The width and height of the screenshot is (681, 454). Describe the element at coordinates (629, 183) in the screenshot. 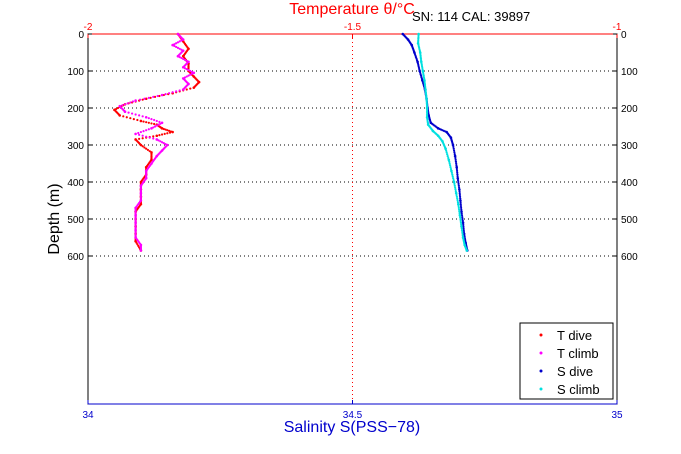

I see `right-tick-label-4: 400` at that location.